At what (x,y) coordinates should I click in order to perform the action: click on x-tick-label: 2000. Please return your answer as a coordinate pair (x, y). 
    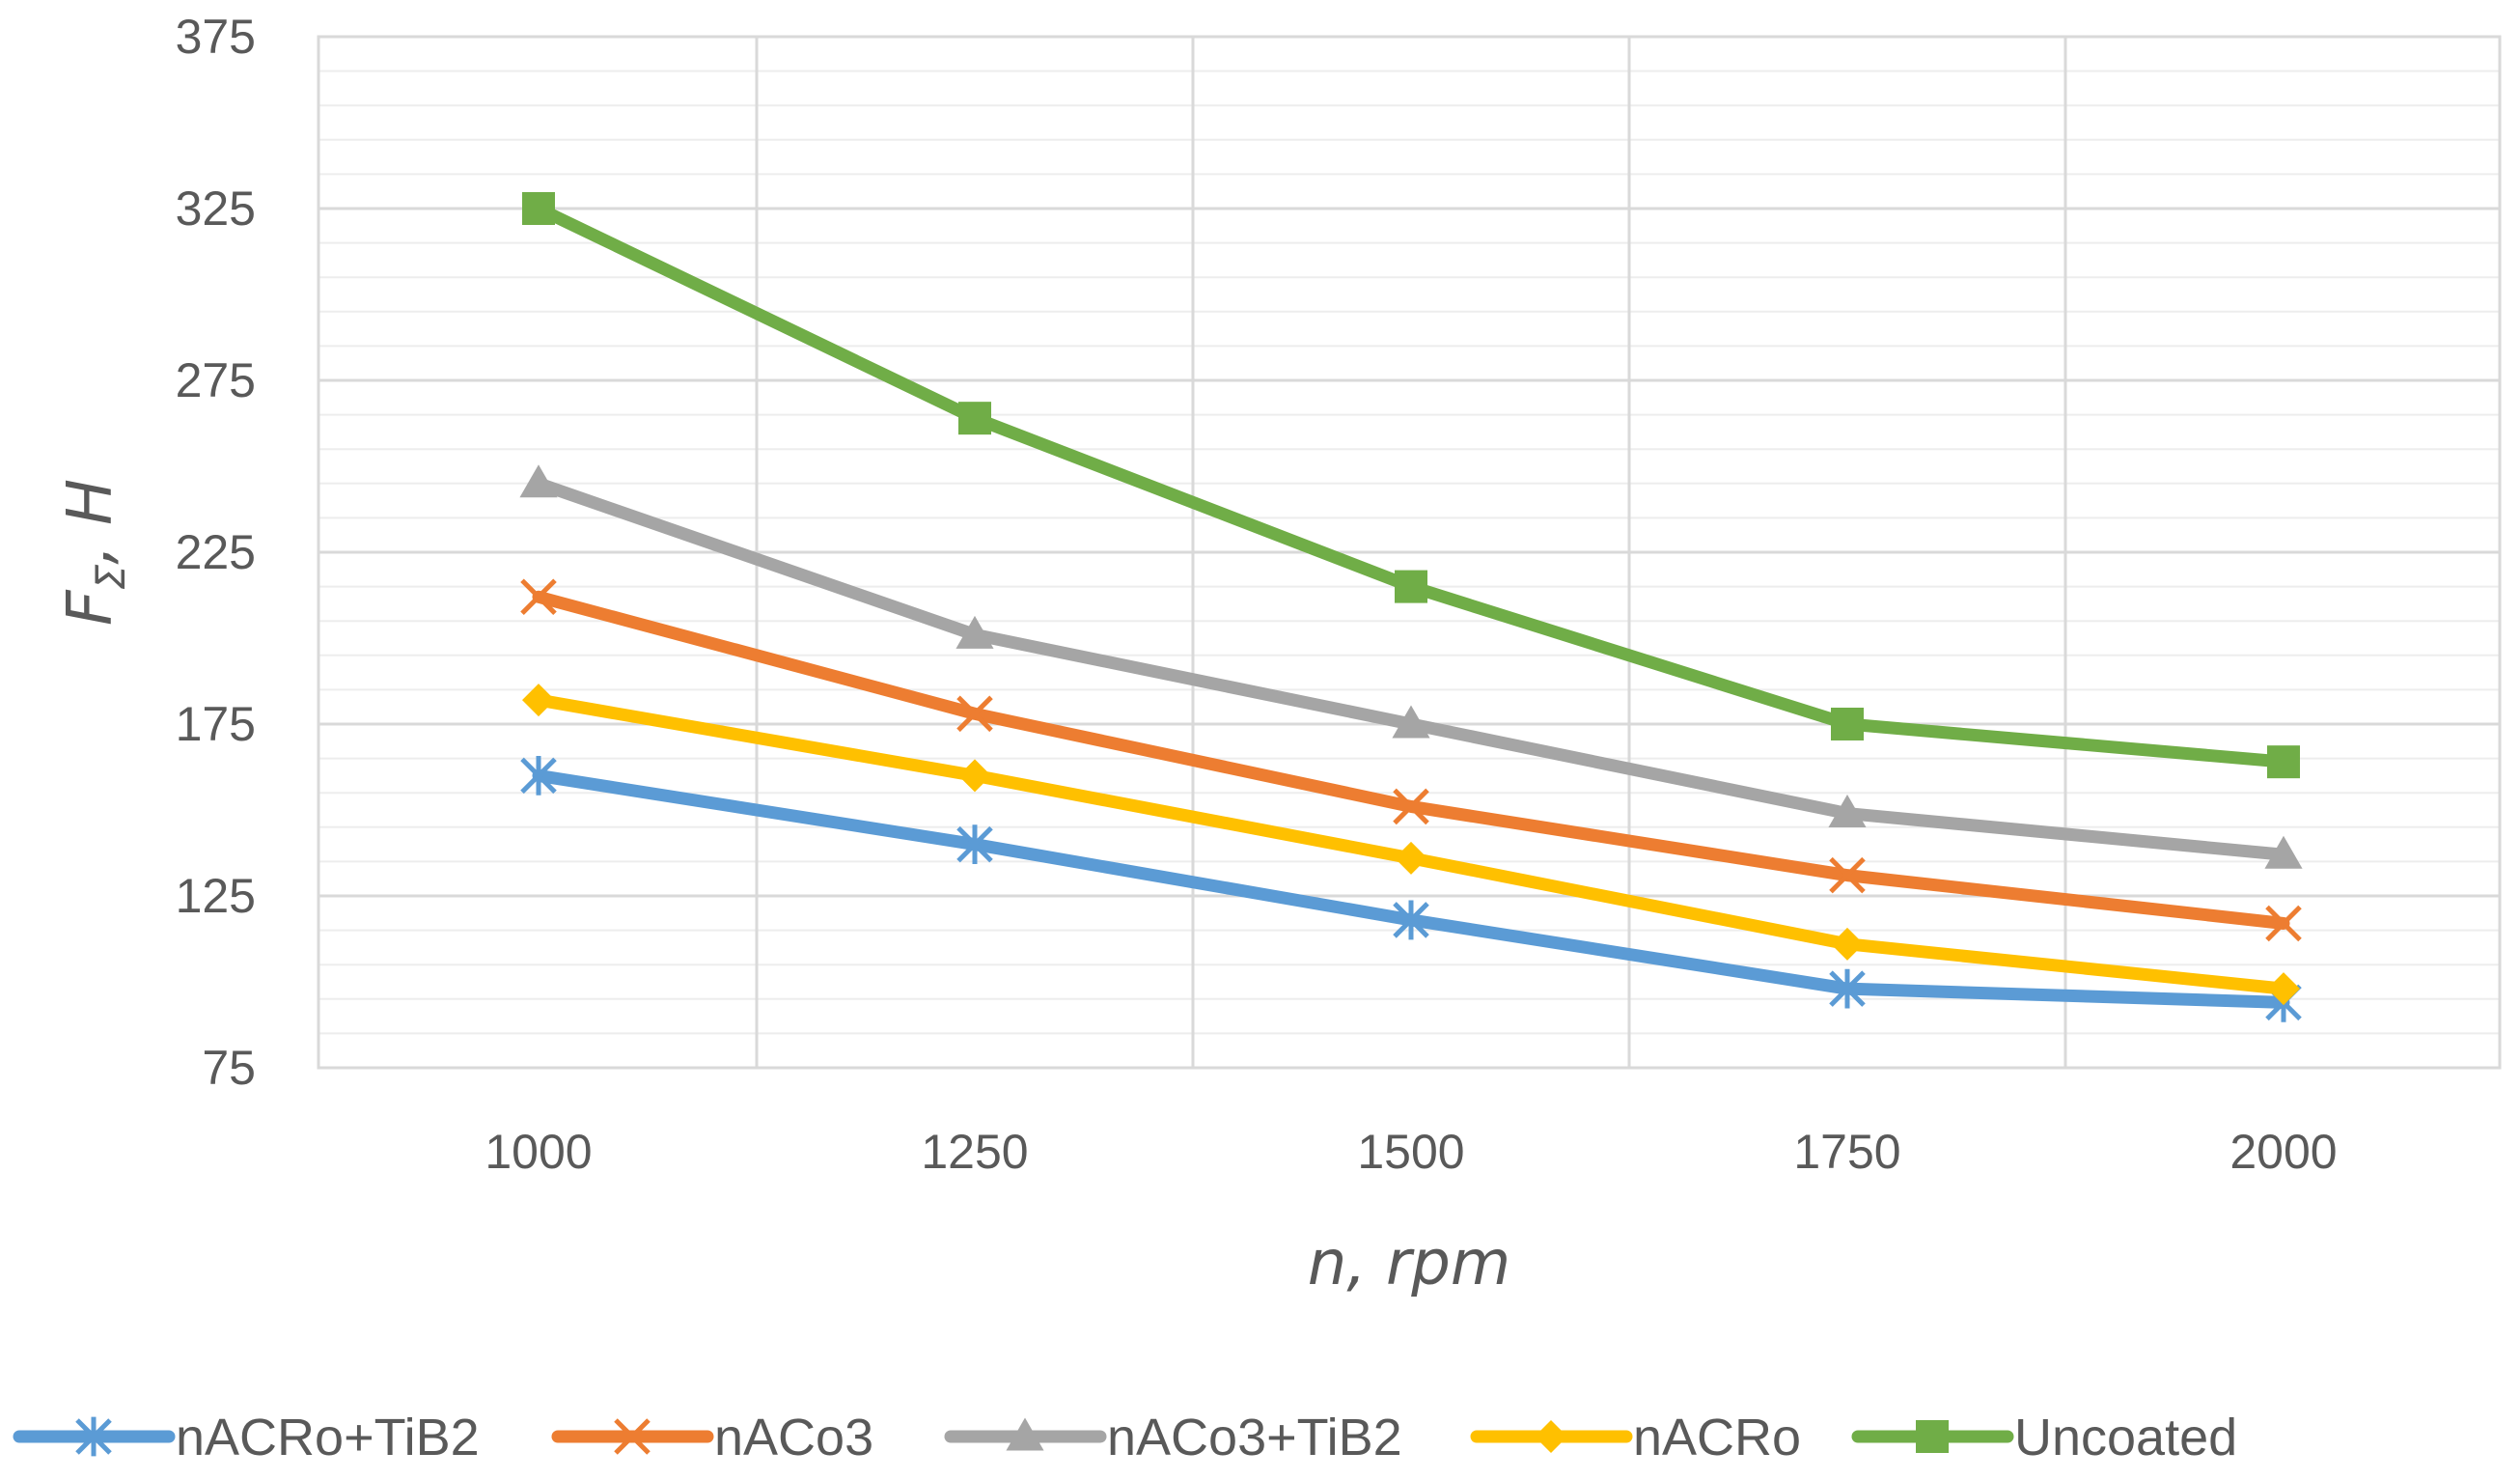
    Looking at the image, I should click on (2283, 1152).